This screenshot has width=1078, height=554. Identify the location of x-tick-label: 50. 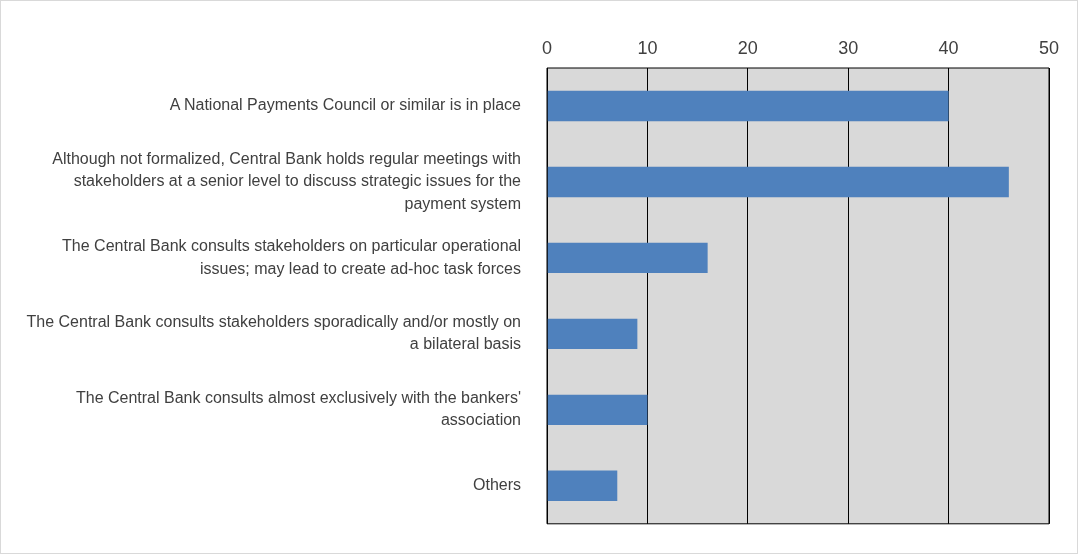
(1049, 48).